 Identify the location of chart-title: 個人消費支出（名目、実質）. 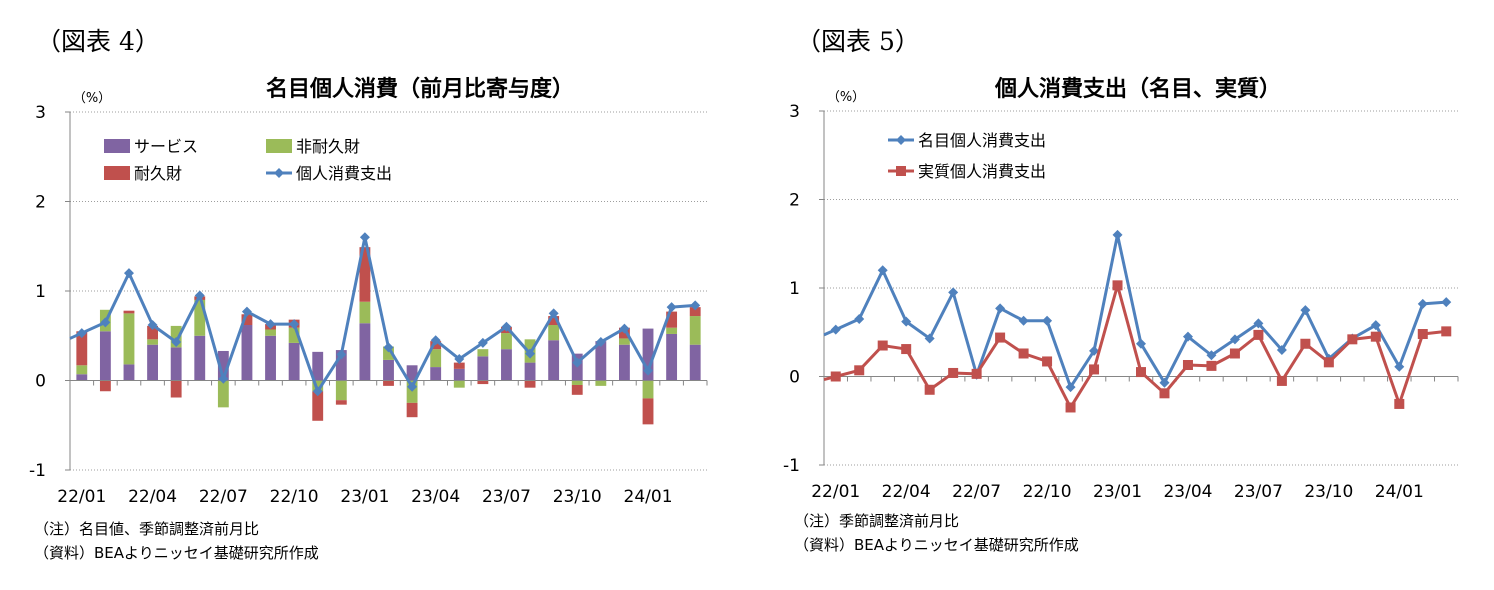
(1137, 89).